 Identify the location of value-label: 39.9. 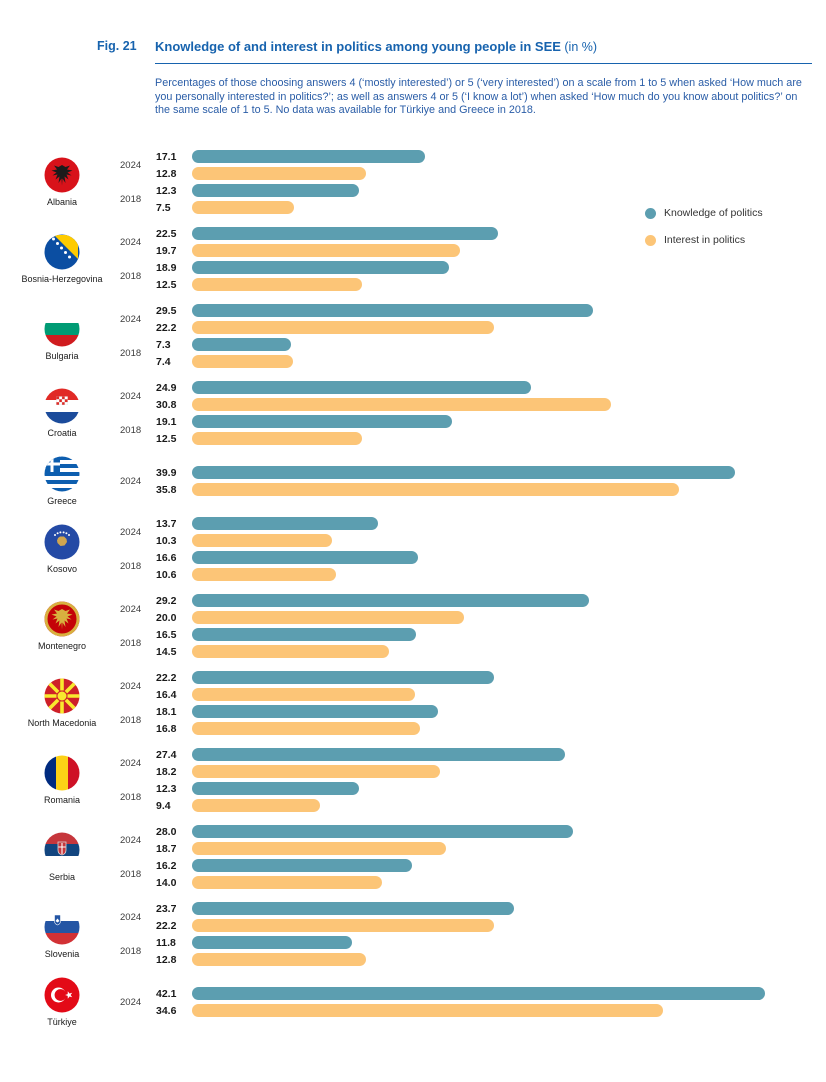
(166, 472).